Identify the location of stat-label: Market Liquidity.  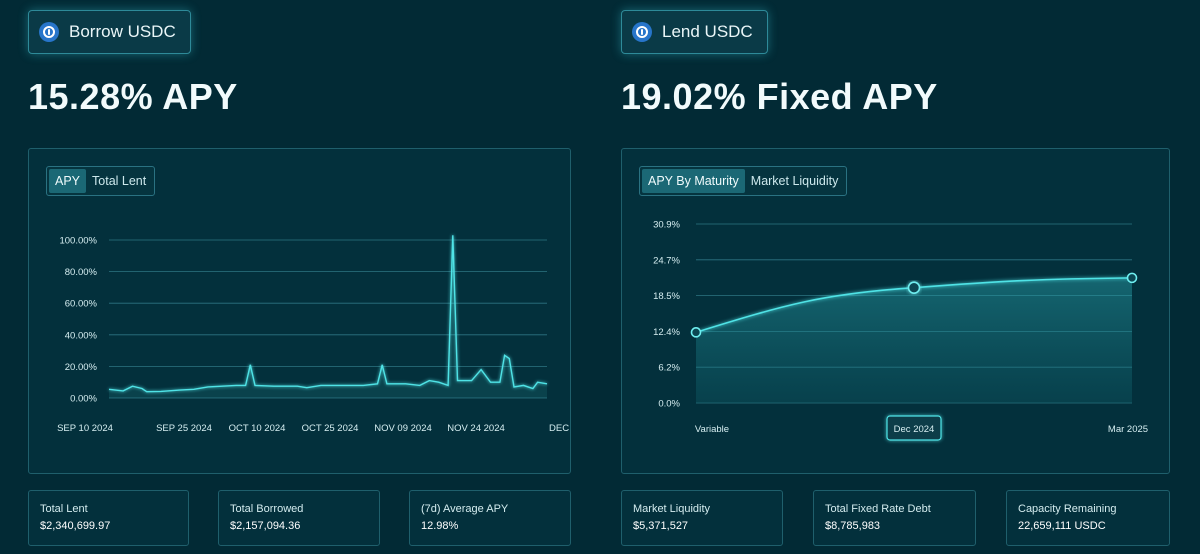
(672, 509).